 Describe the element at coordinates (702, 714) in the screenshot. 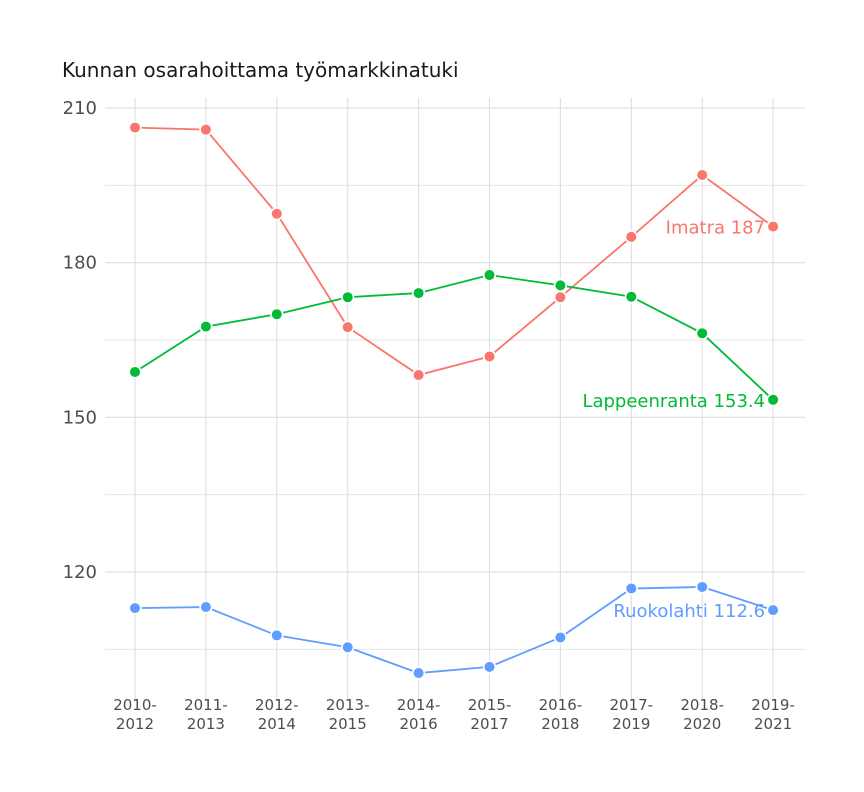

I see `x-tick-label: 2018-2020` at that location.